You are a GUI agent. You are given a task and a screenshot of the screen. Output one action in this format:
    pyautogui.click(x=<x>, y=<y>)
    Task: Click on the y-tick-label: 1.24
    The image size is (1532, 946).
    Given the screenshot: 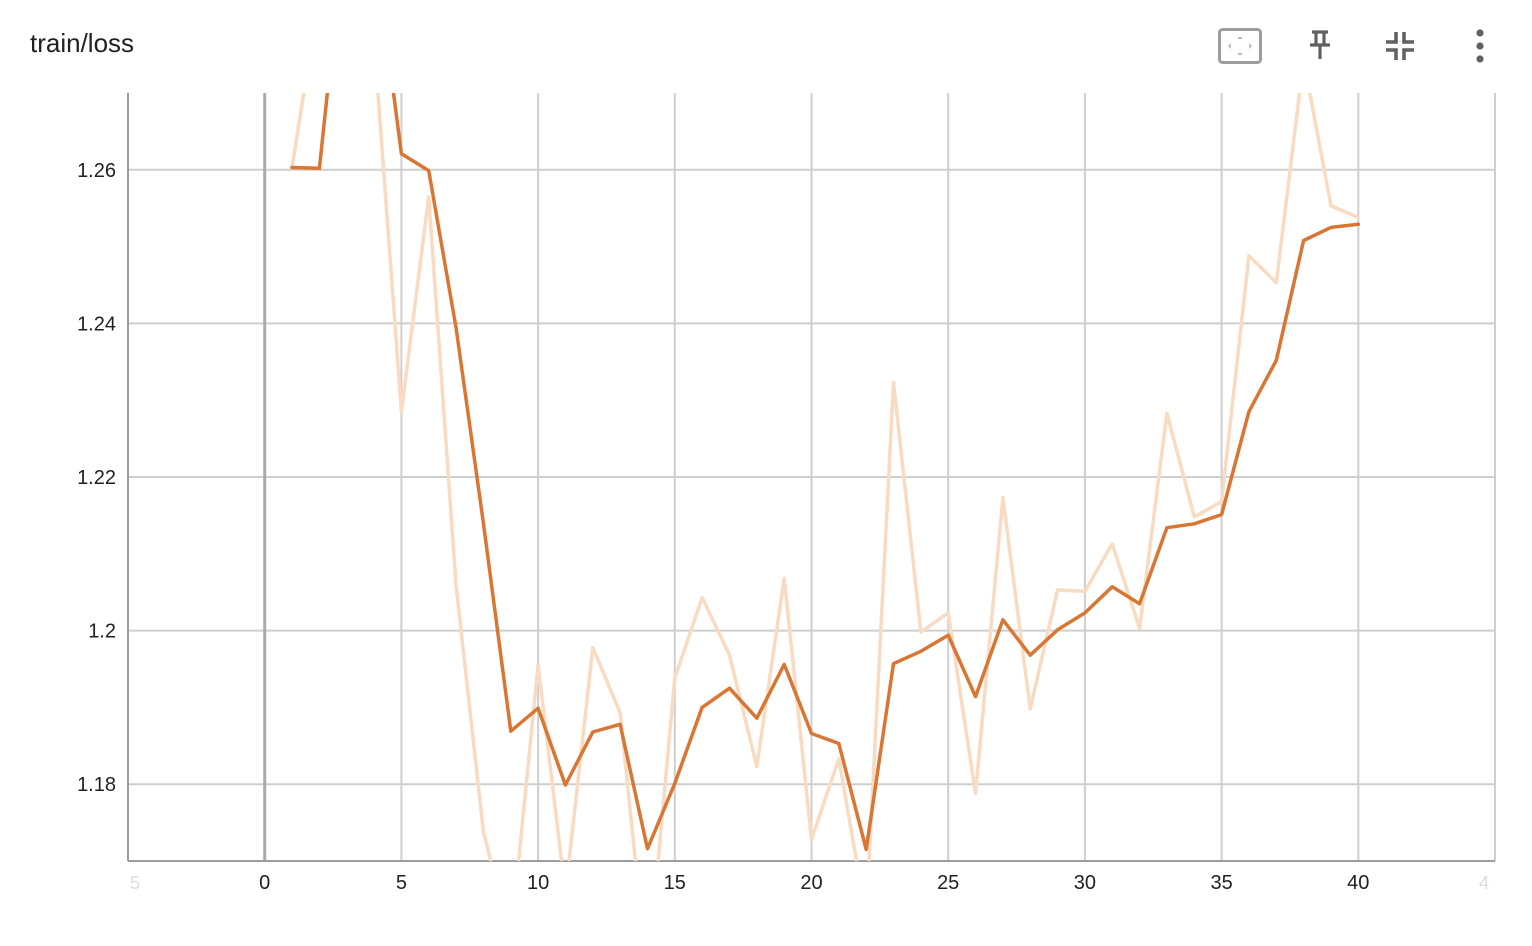 What is the action you would take?
    pyautogui.click(x=96, y=324)
    